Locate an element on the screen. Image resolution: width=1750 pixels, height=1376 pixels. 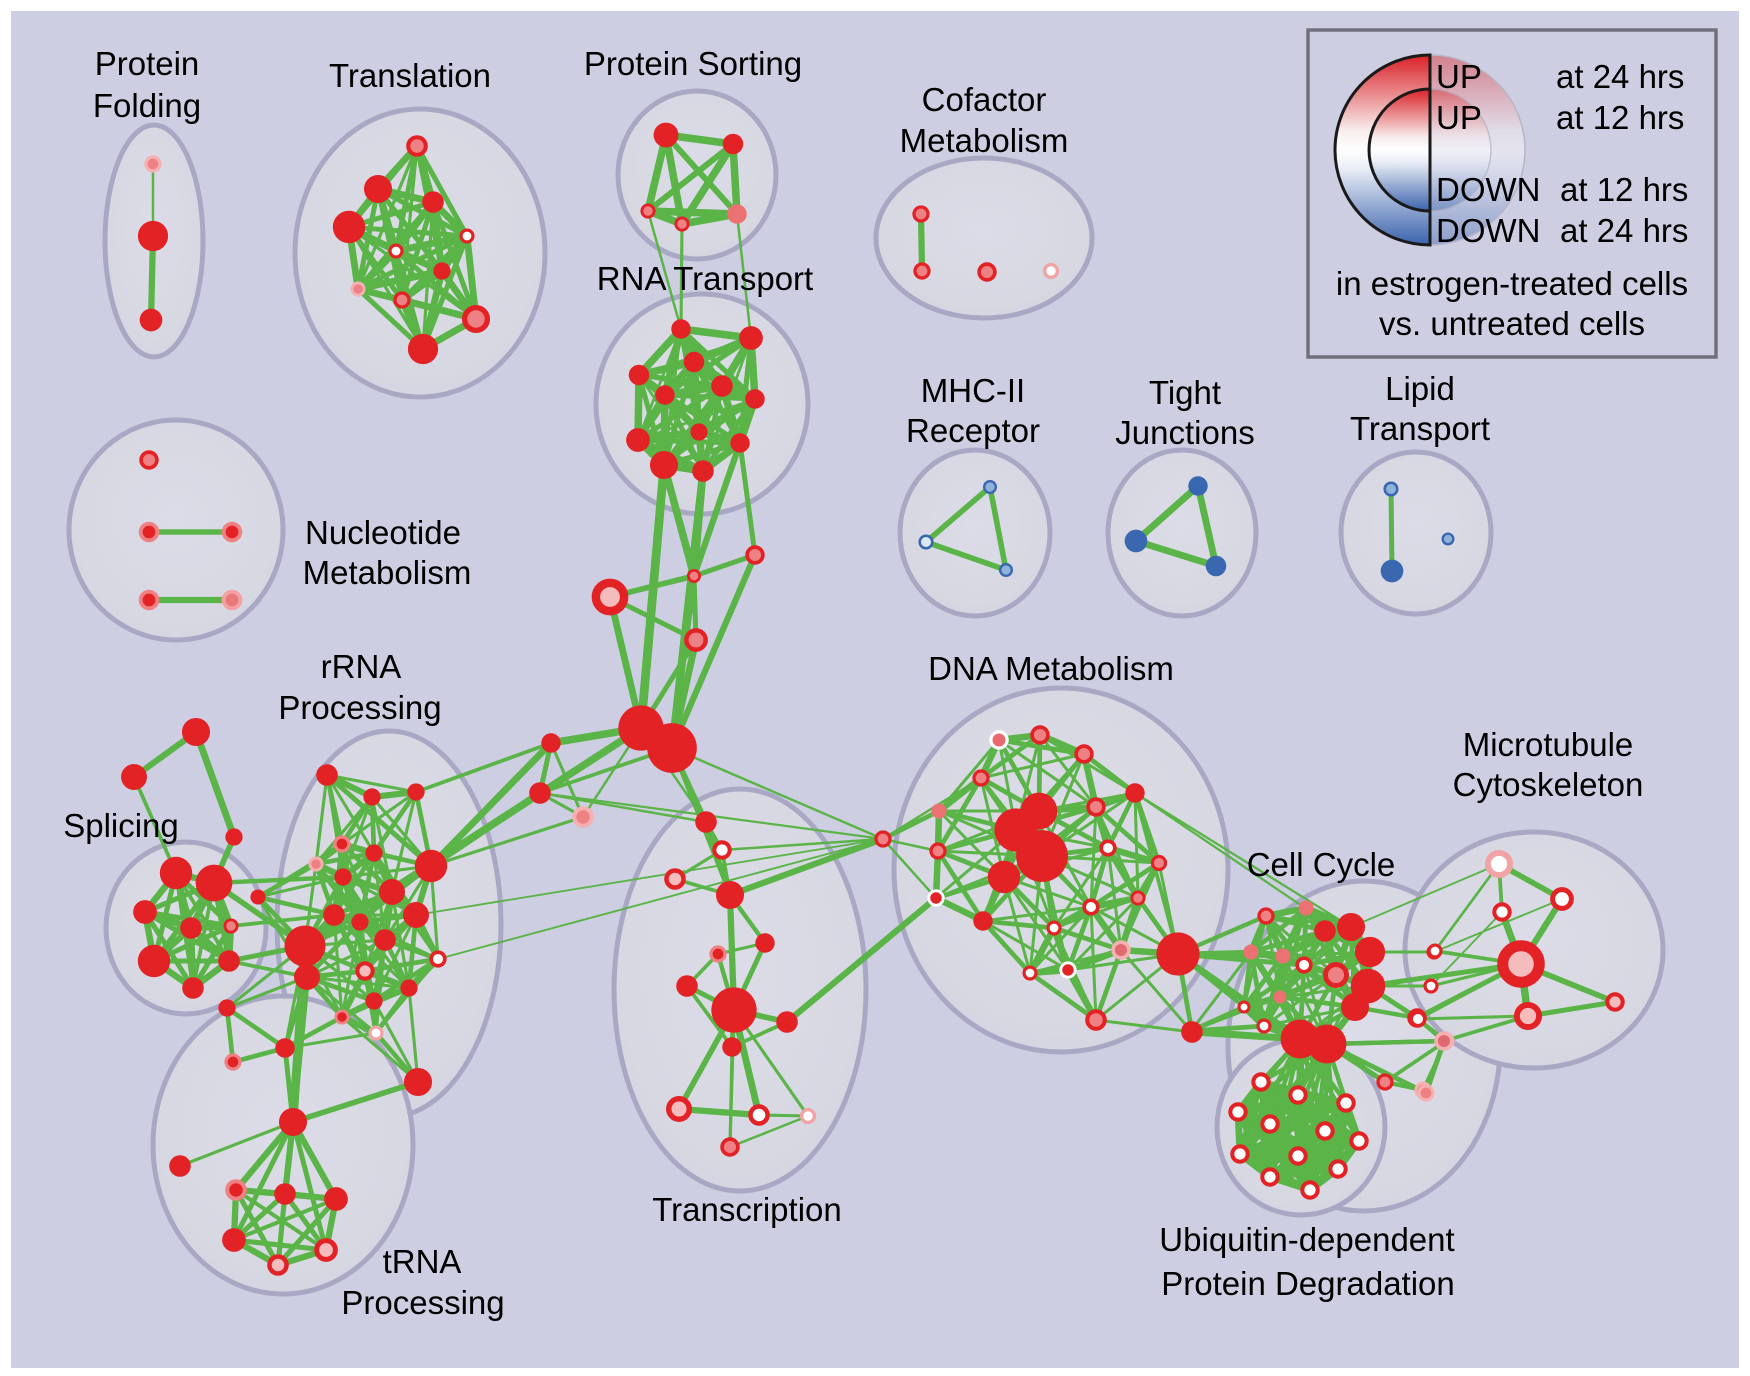
svg-text: rRNA is located at coordinates (361, 666).